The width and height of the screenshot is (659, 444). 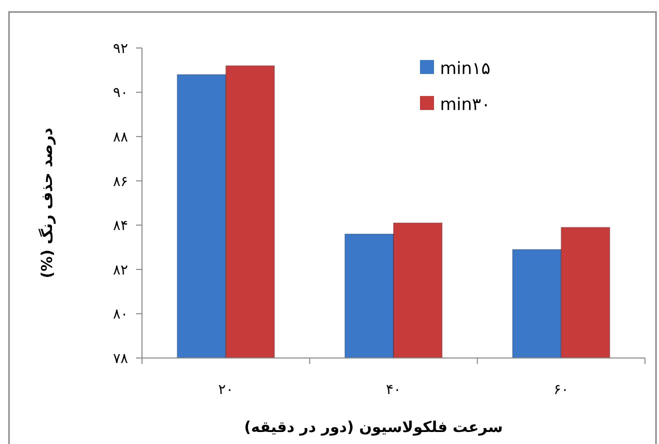 I want to click on x-tick-label: ۶۰, so click(x=561, y=390).